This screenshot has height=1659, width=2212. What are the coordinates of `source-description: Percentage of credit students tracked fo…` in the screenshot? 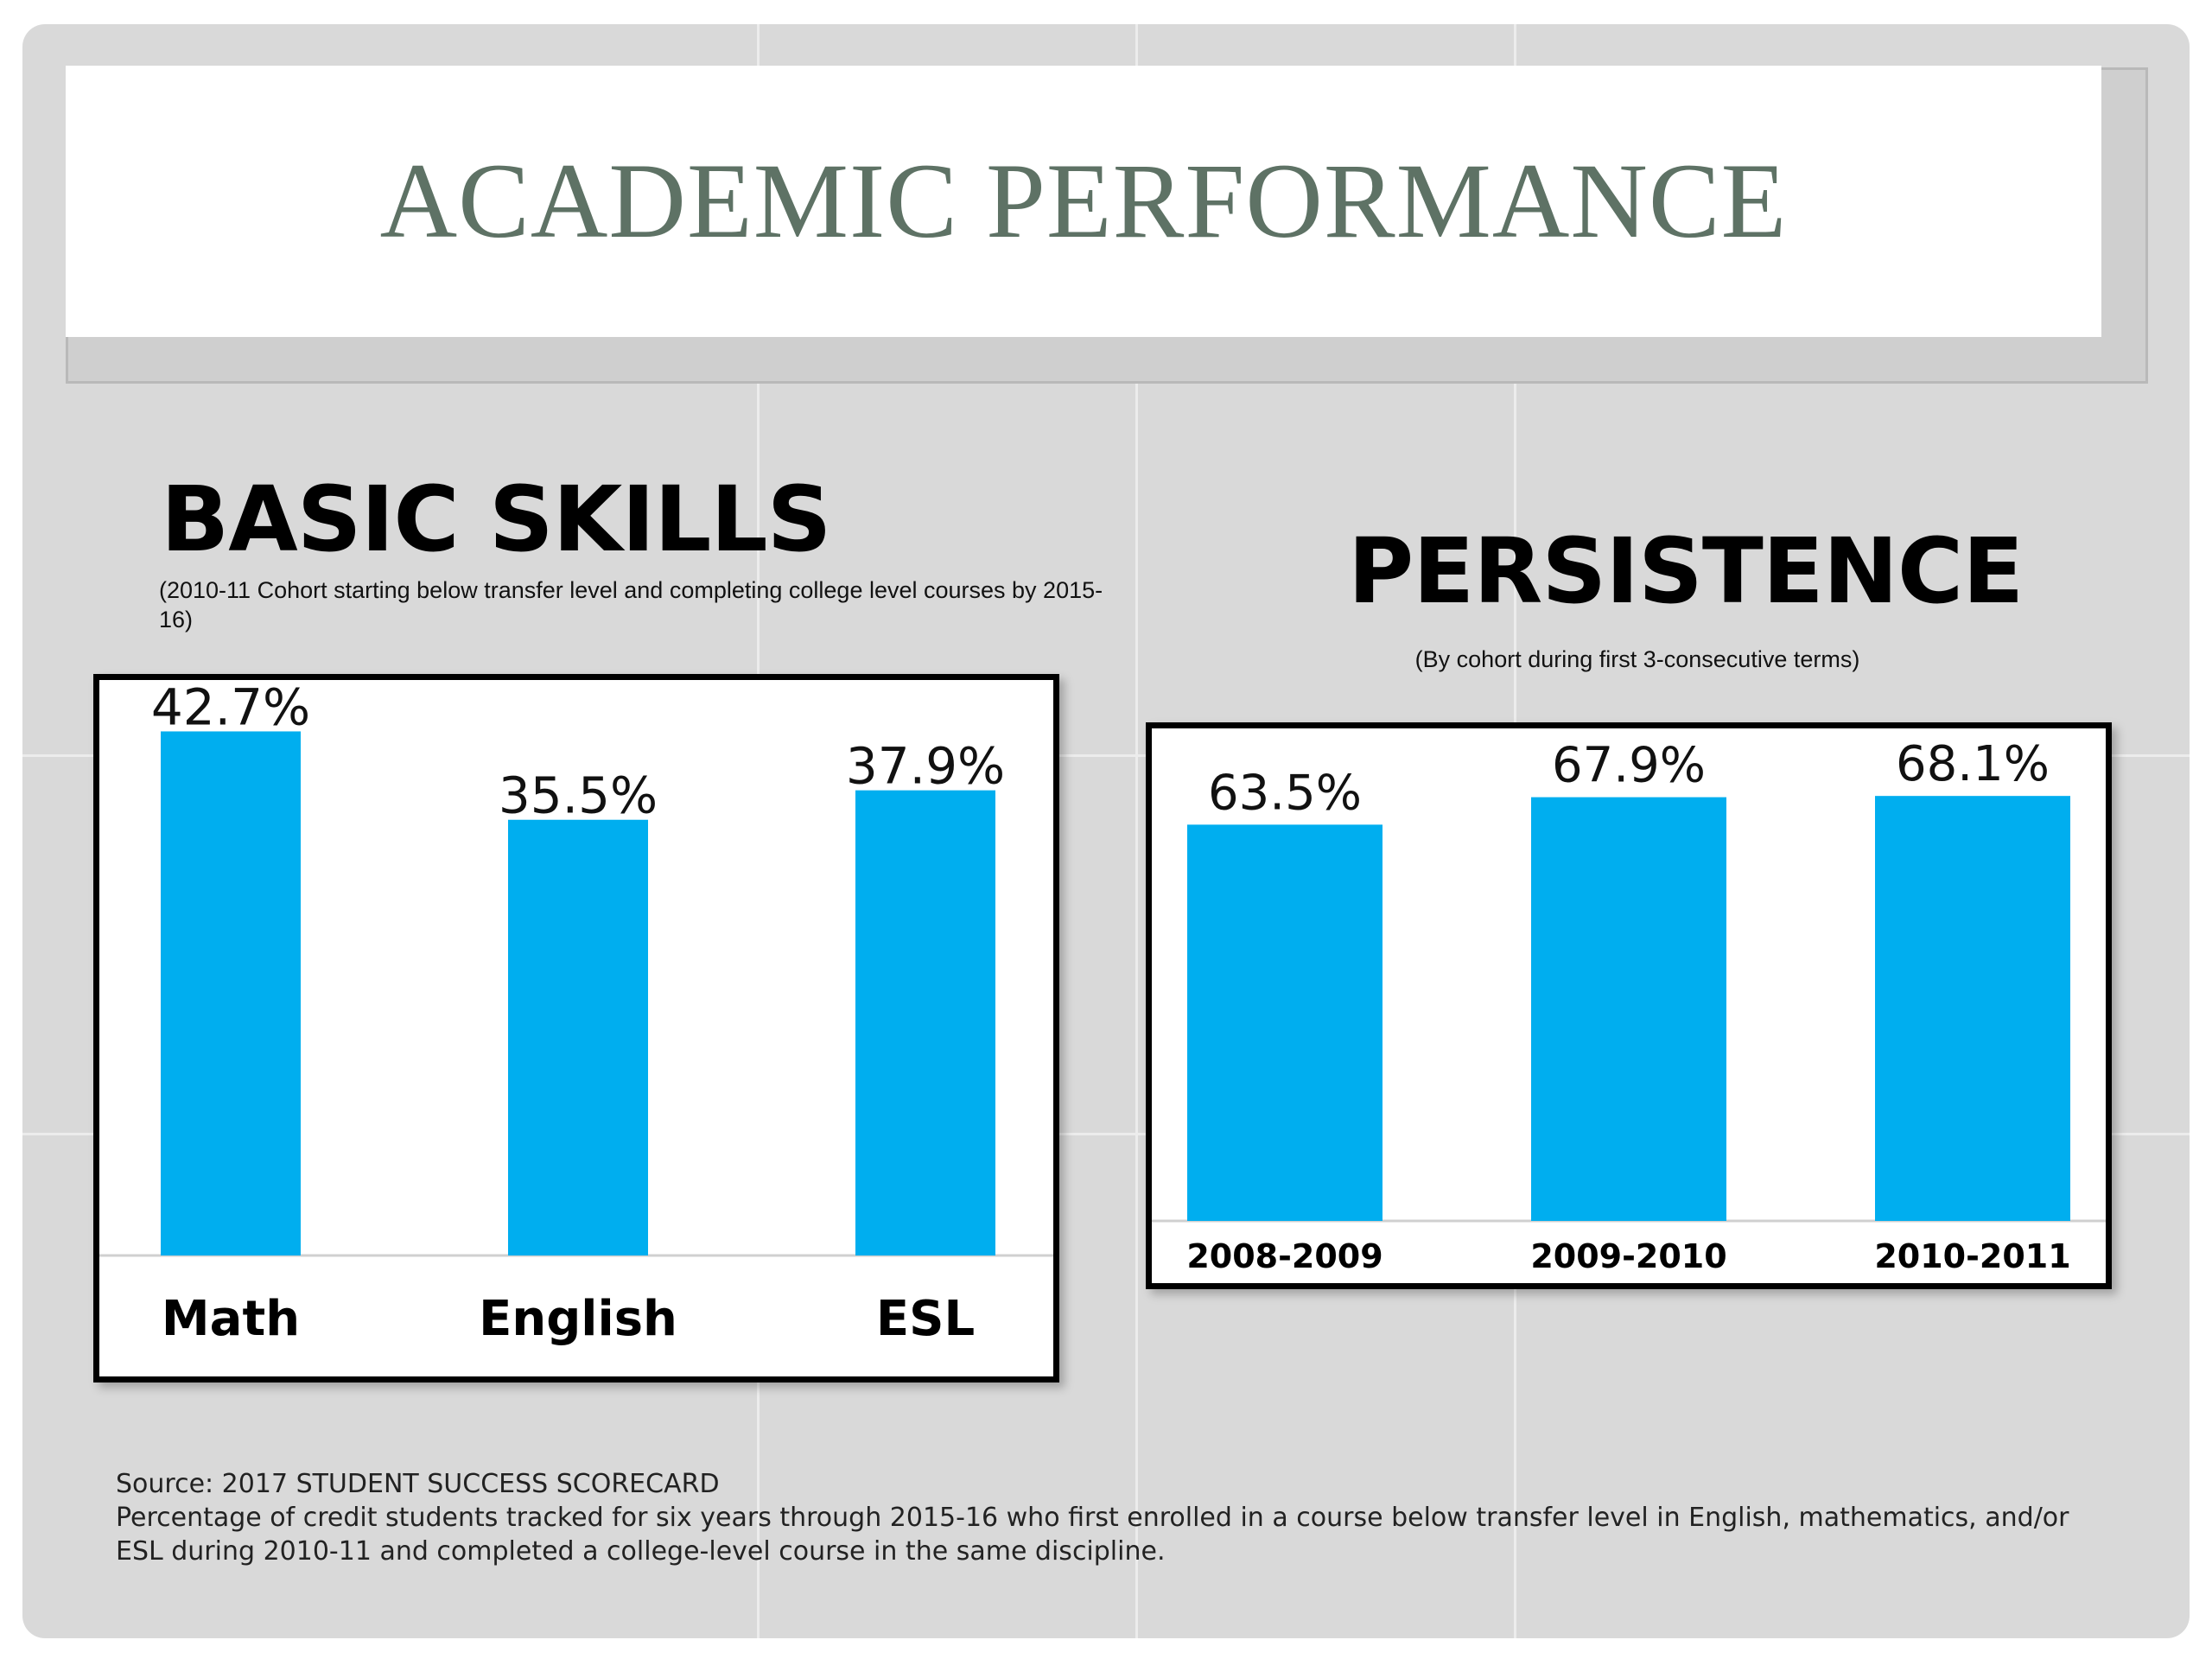 It's located at (1092, 1535).